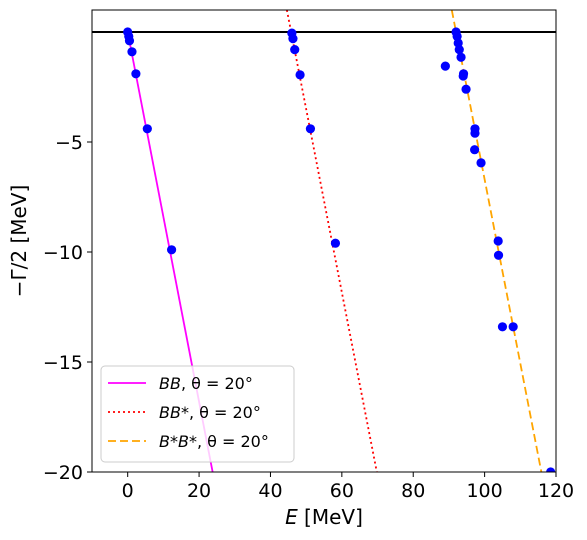 The height and width of the screenshot is (540, 587). I want to click on x-tick-label: 80, so click(413, 491).